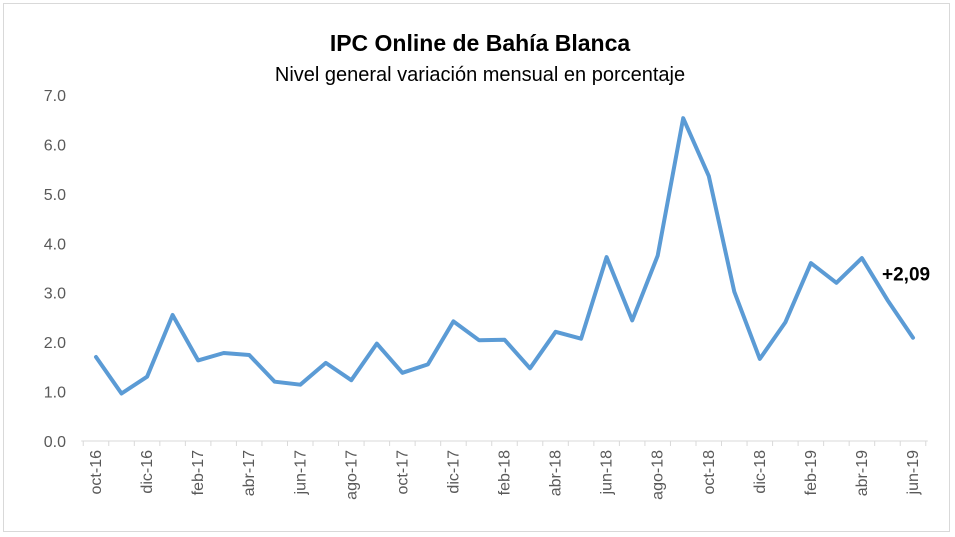  What do you see at coordinates (556, 473) in the screenshot?
I see `x-tick-label: abr-18` at bounding box center [556, 473].